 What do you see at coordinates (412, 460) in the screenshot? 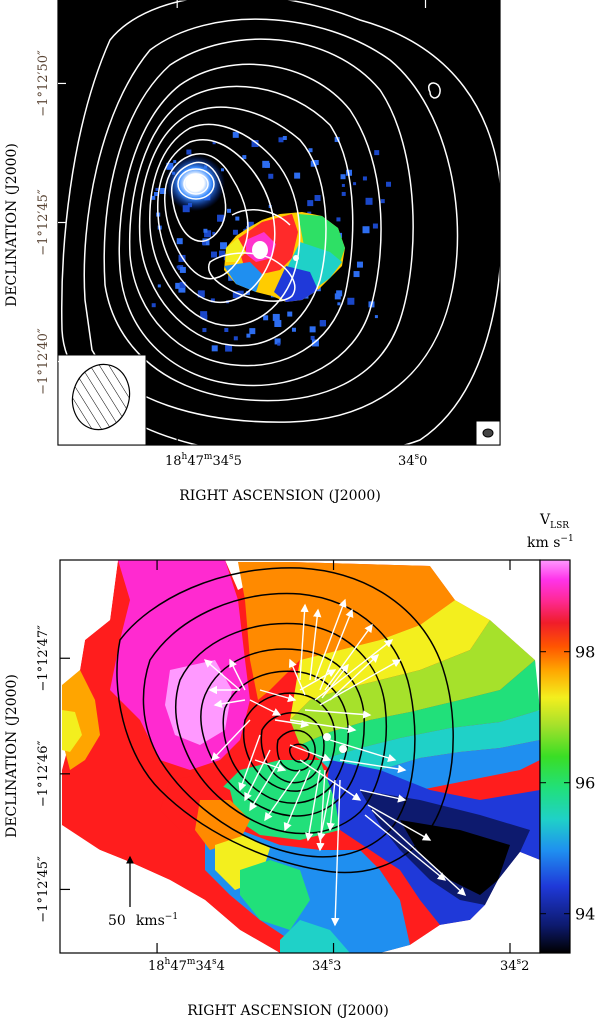
I see `top-x-tick-label-1: 34s0` at bounding box center [412, 460].